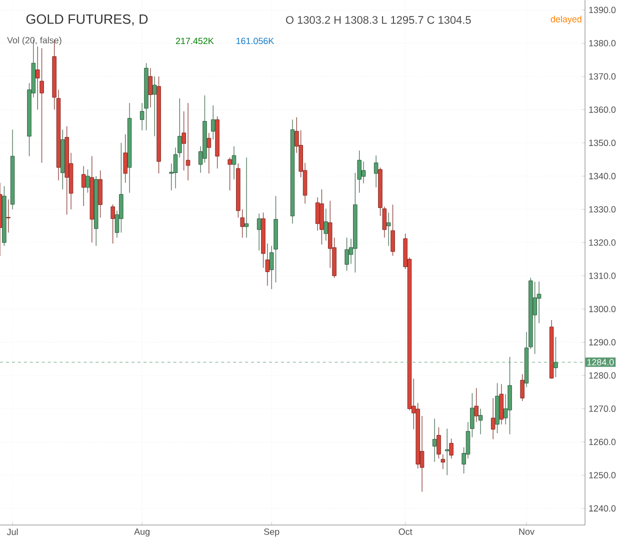  I want to click on y-tick-label: 1340.0, so click(602, 176).